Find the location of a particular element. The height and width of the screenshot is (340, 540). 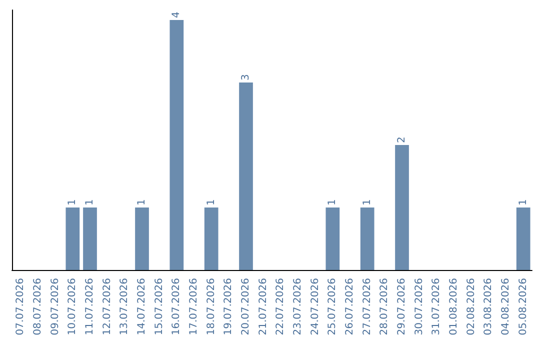

x-tick-label: 13.07.2026 is located at coordinates (124, 307).